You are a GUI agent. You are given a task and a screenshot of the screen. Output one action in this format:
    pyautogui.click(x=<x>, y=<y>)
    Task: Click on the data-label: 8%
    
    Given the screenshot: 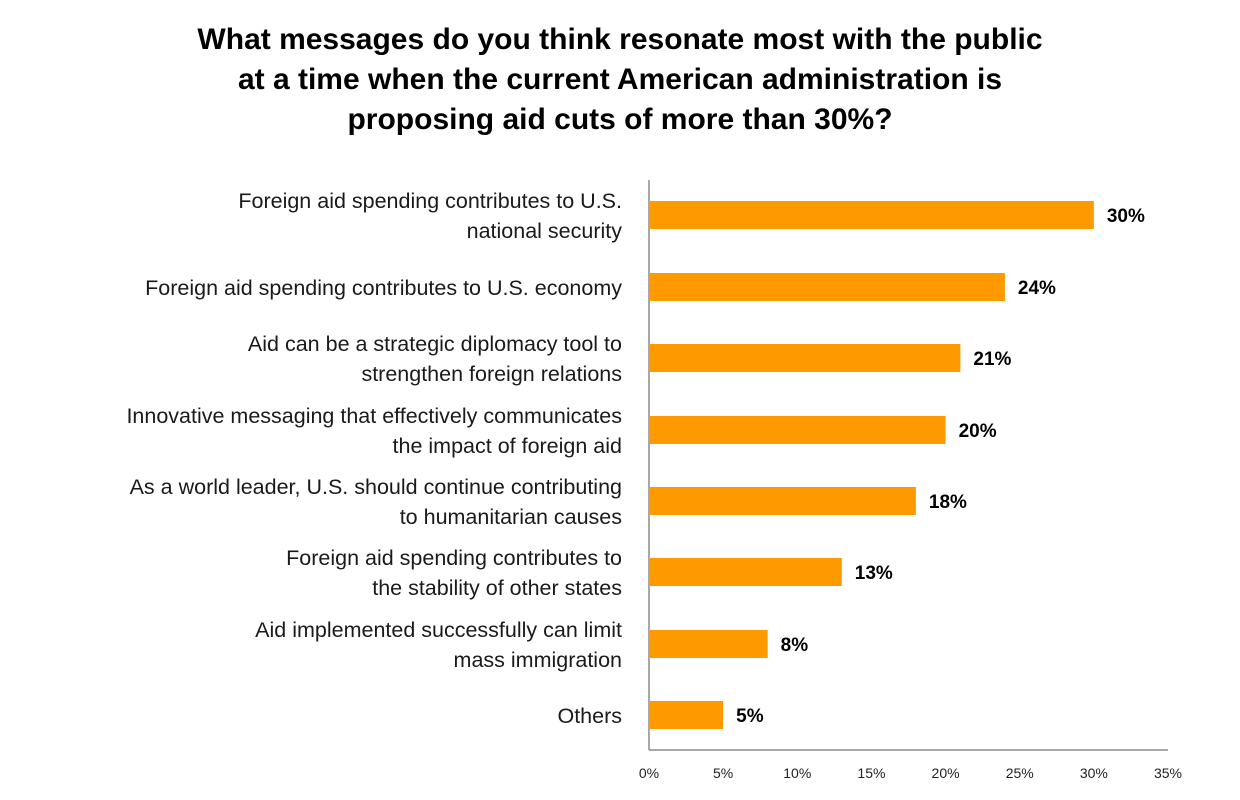 What is the action you would take?
    pyautogui.click(x=795, y=645)
    